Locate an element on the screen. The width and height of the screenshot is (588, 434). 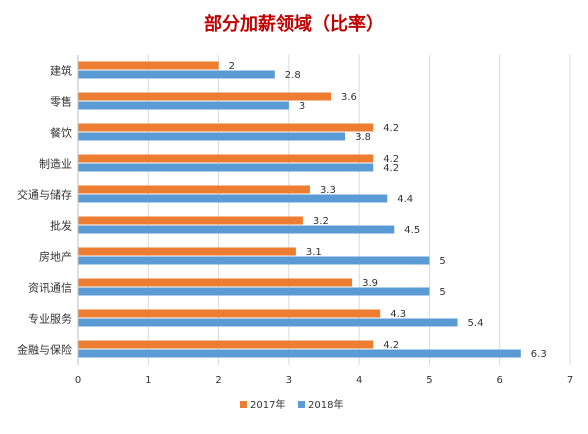
x-axis: 0 1 2 3 4 5 6 7 is located at coordinates (324, 380).